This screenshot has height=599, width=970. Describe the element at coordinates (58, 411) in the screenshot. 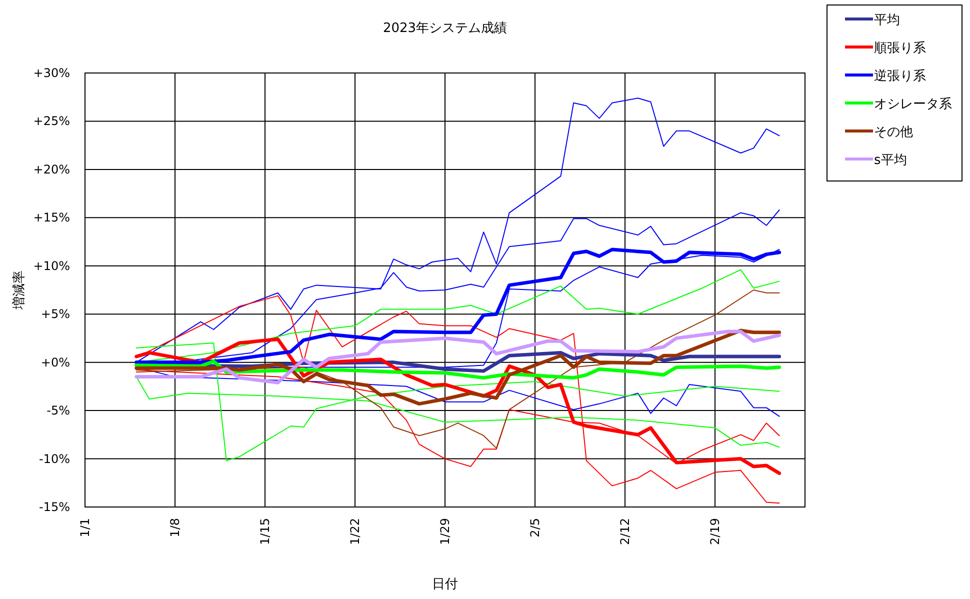

I see `y-tick-label: -5%` at that location.